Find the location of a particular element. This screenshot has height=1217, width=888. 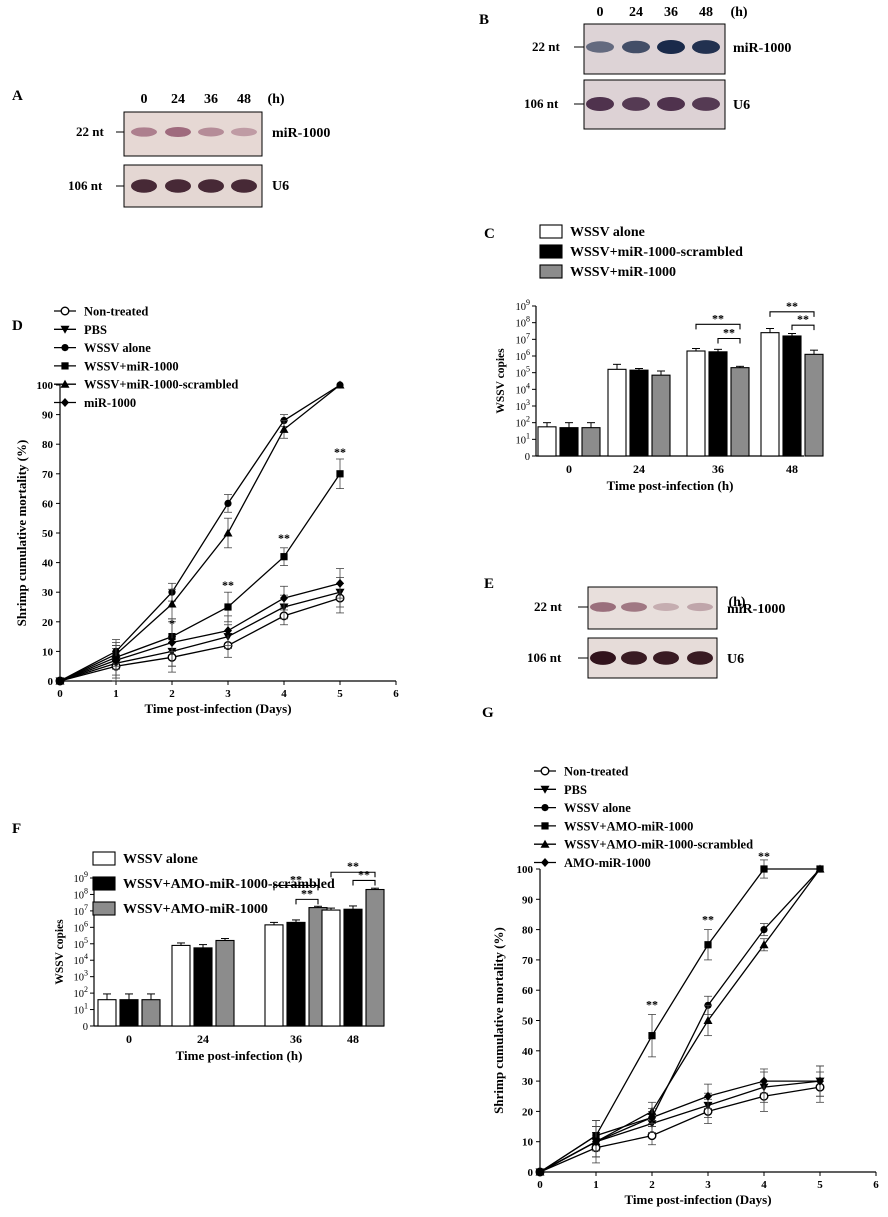

x-axis-label: Time post-infection (h) is located at coordinates (670, 485).